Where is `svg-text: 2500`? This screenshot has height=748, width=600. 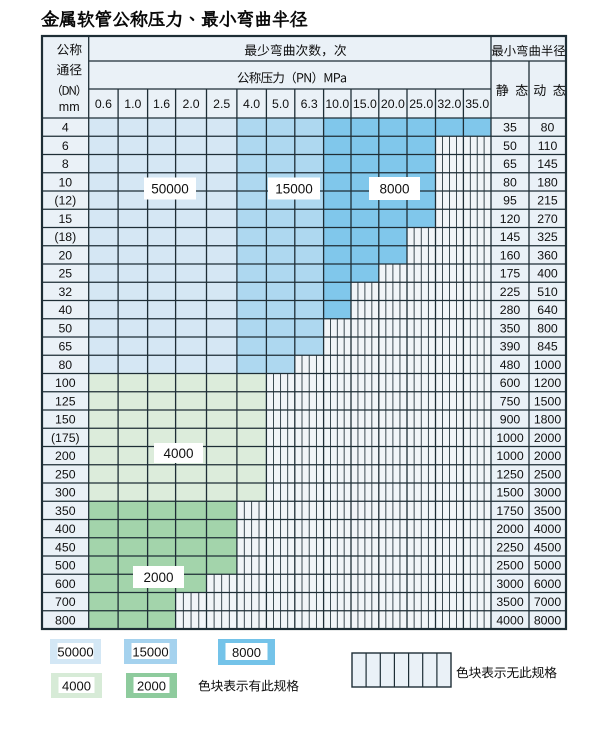
svg-text: 2500 is located at coordinates (510, 566).